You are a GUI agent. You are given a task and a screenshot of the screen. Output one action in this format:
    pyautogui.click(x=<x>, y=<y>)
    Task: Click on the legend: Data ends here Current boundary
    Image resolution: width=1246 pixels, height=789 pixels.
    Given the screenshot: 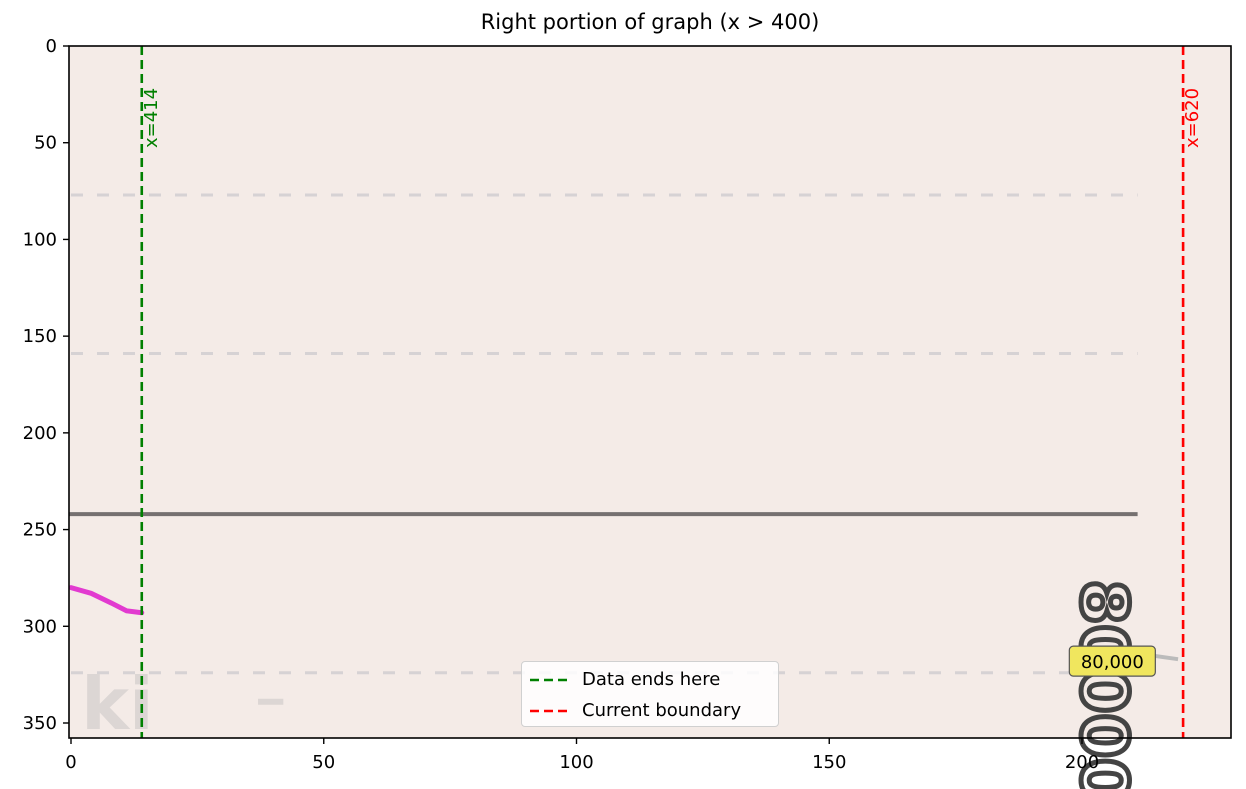 What is the action you would take?
    pyautogui.click(x=650, y=694)
    